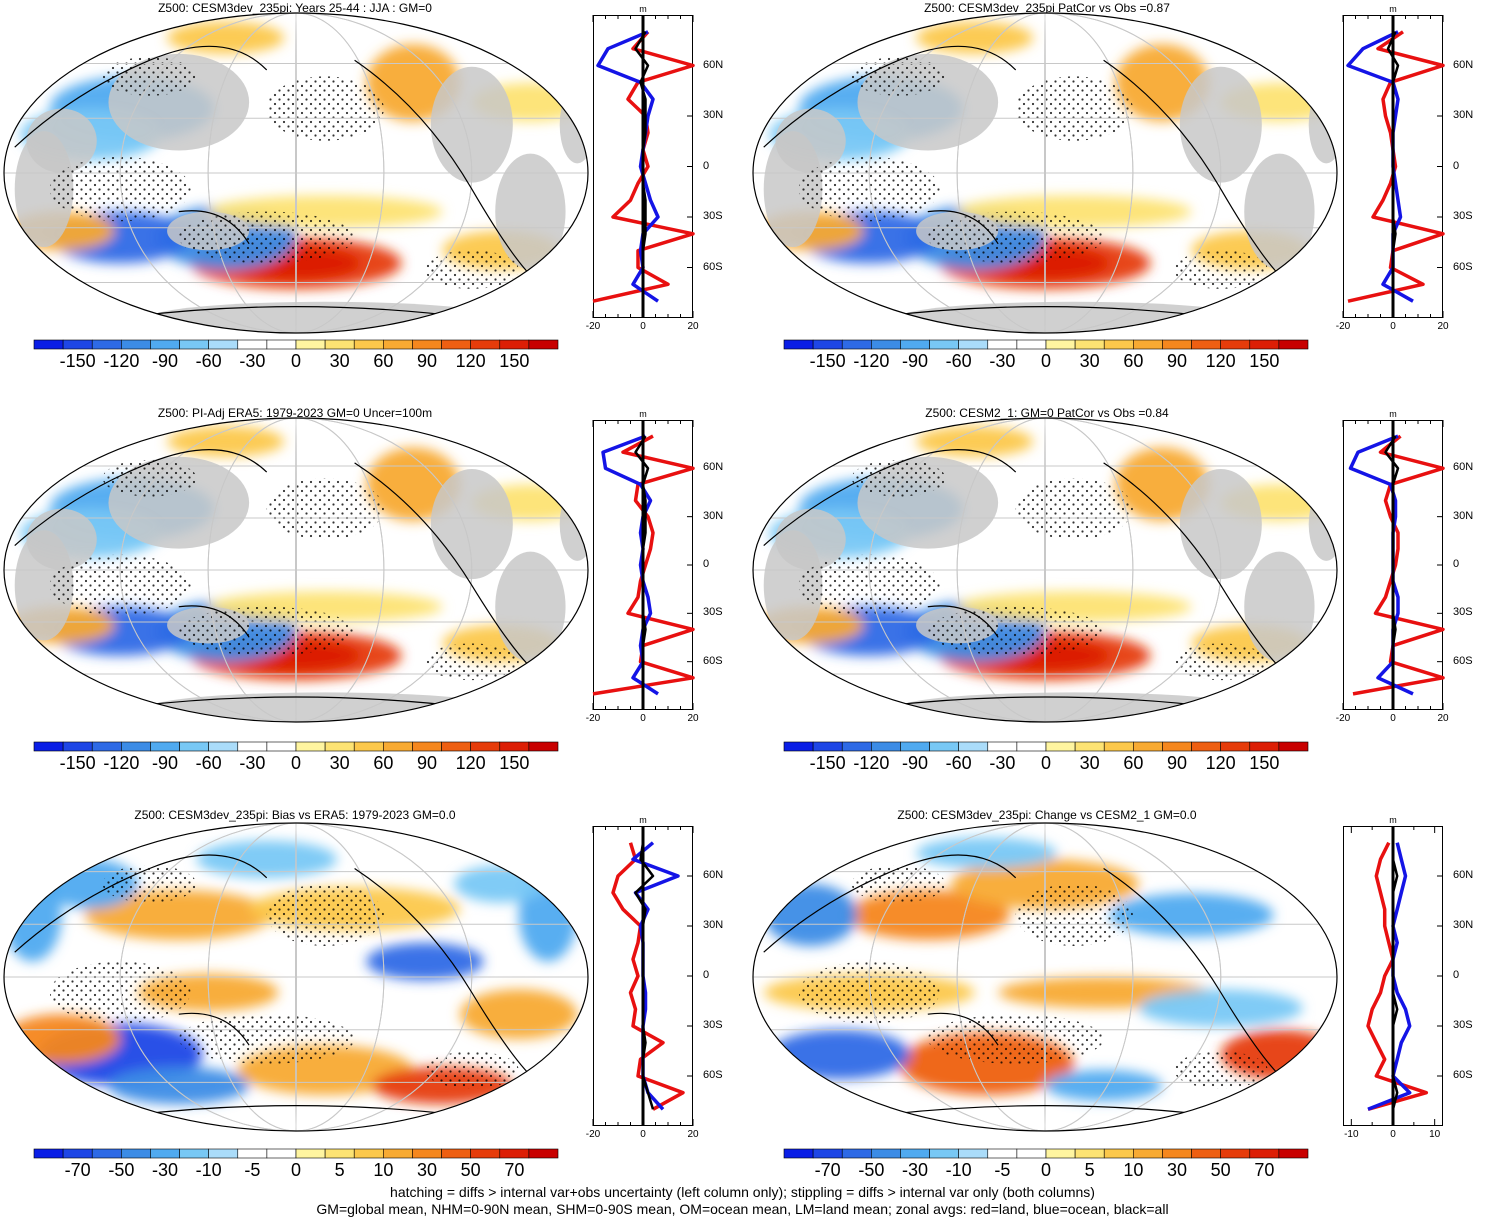  What do you see at coordinates (1351, 1134) in the screenshot?
I see `profile-xtick-label: -10` at bounding box center [1351, 1134].